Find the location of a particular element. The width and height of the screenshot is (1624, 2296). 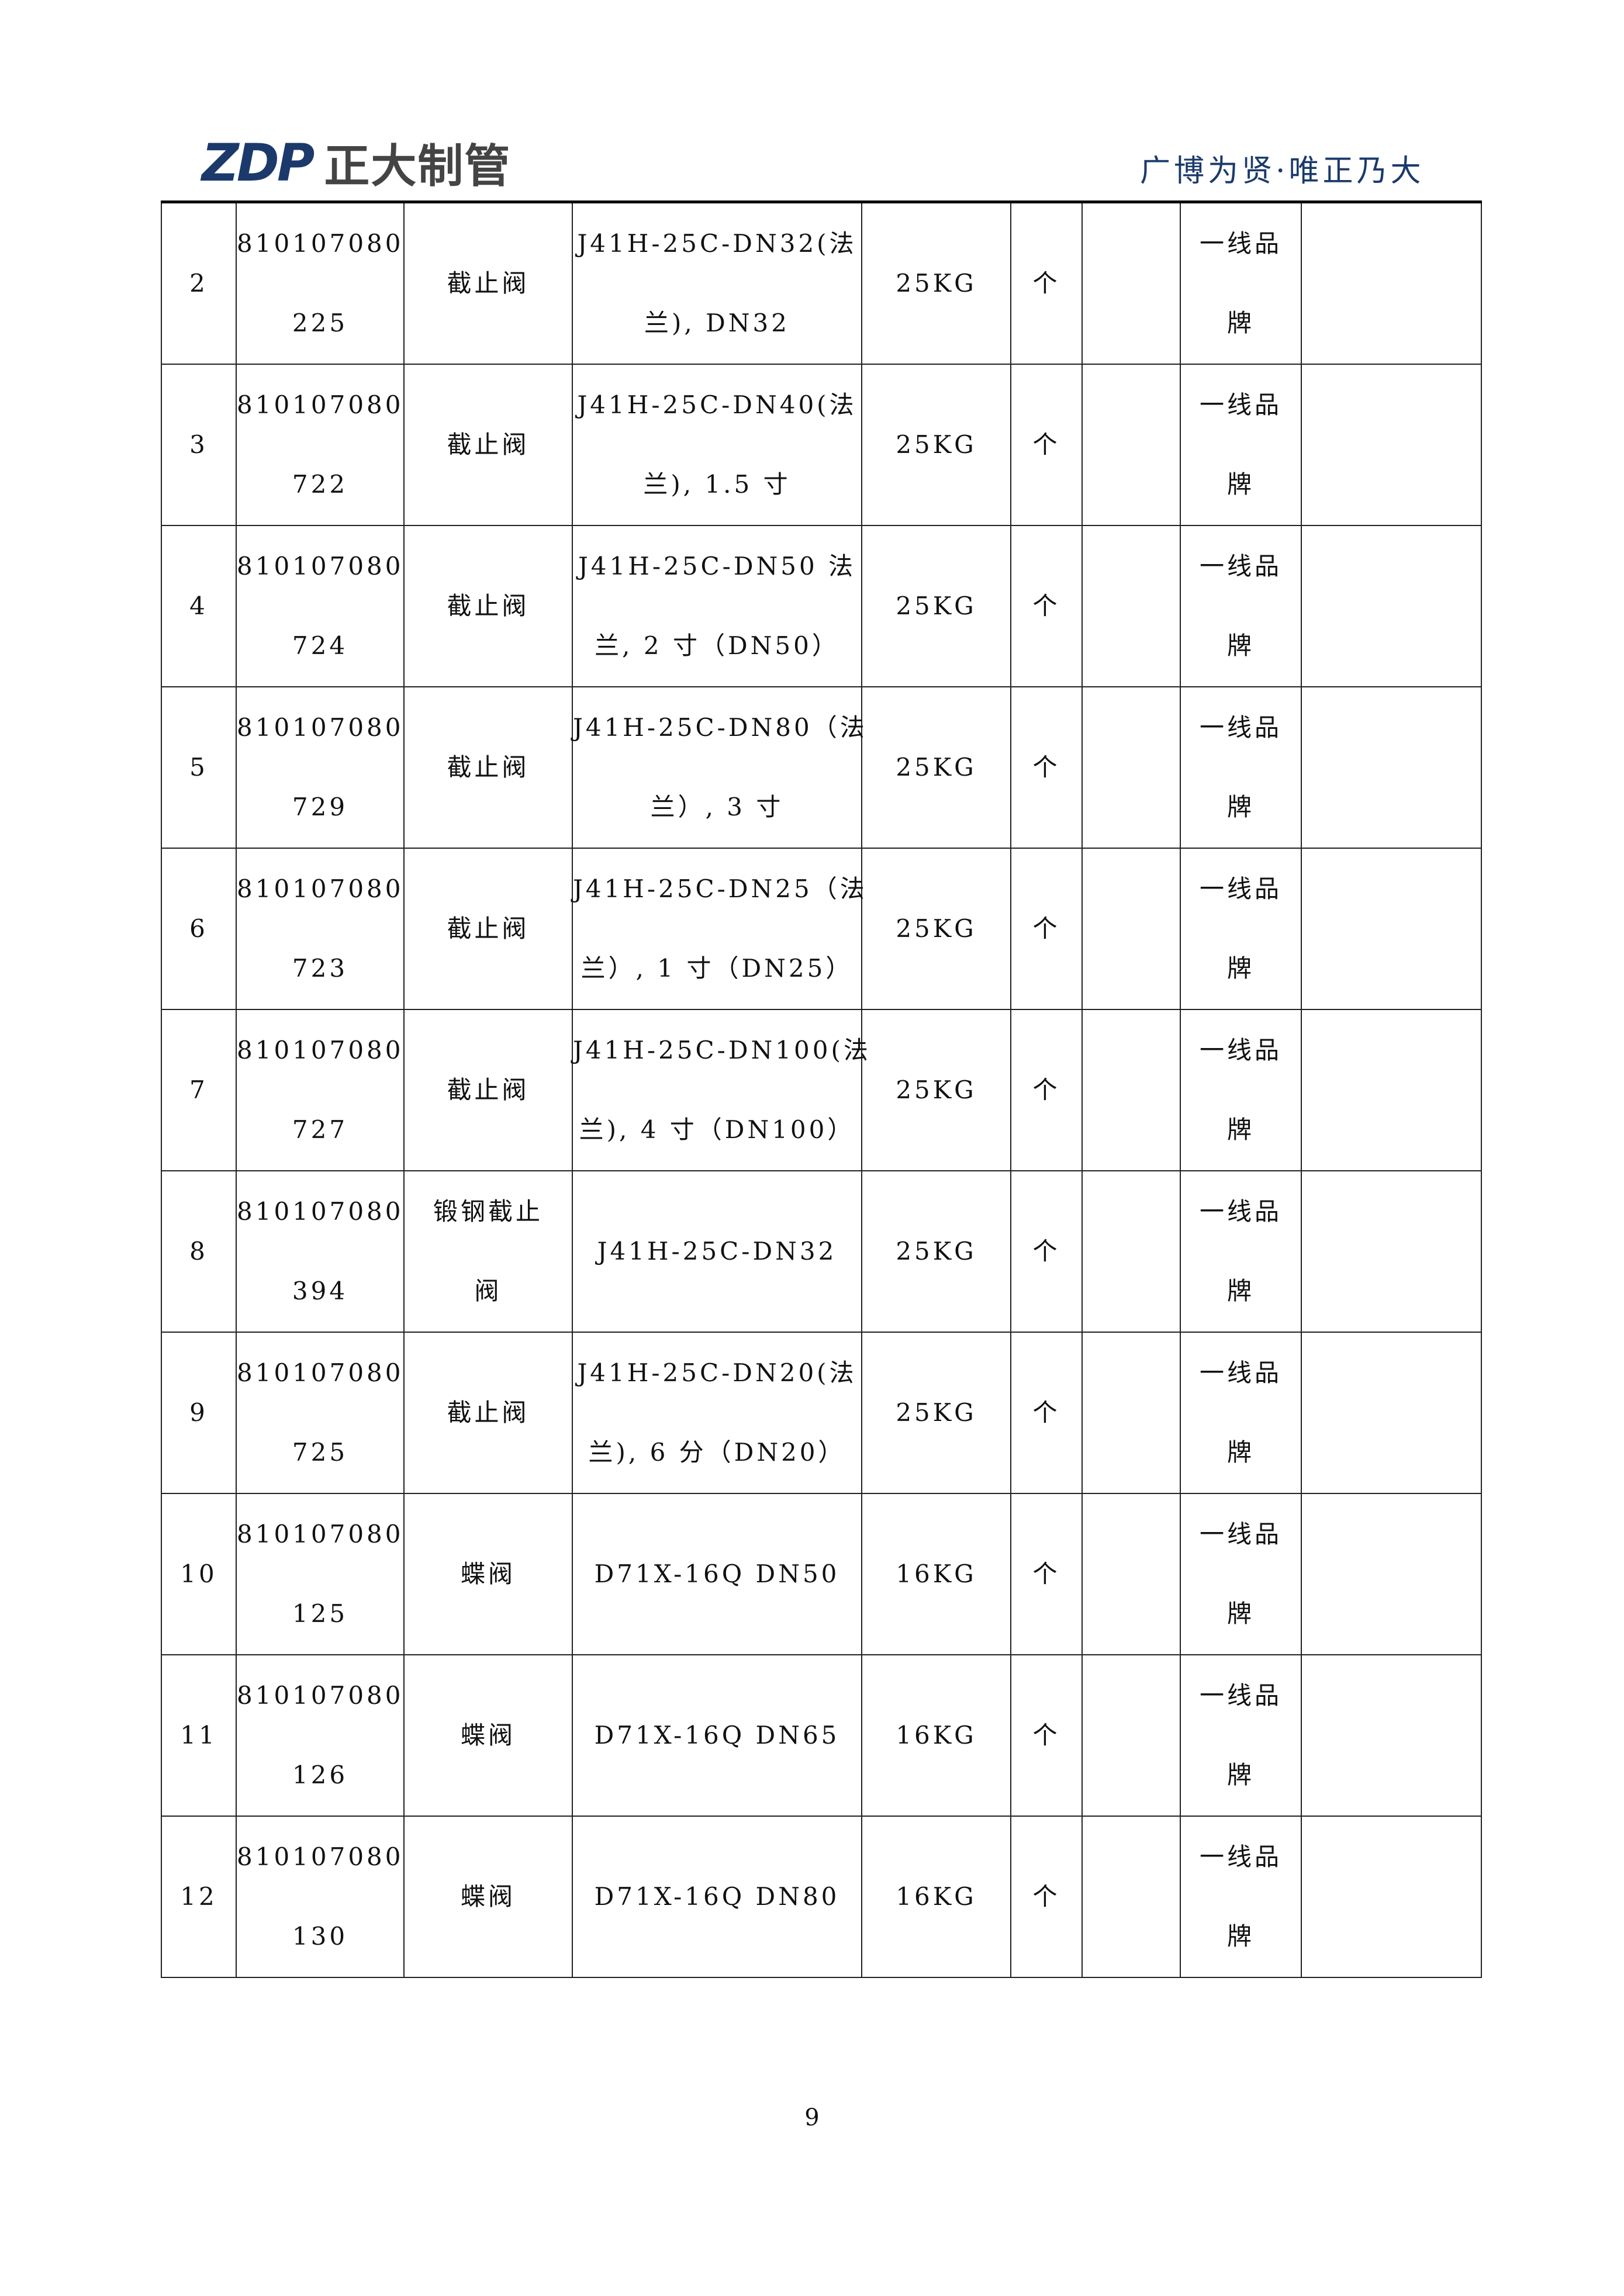

material-code-line: 130 is located at coordinates (320, 1936).